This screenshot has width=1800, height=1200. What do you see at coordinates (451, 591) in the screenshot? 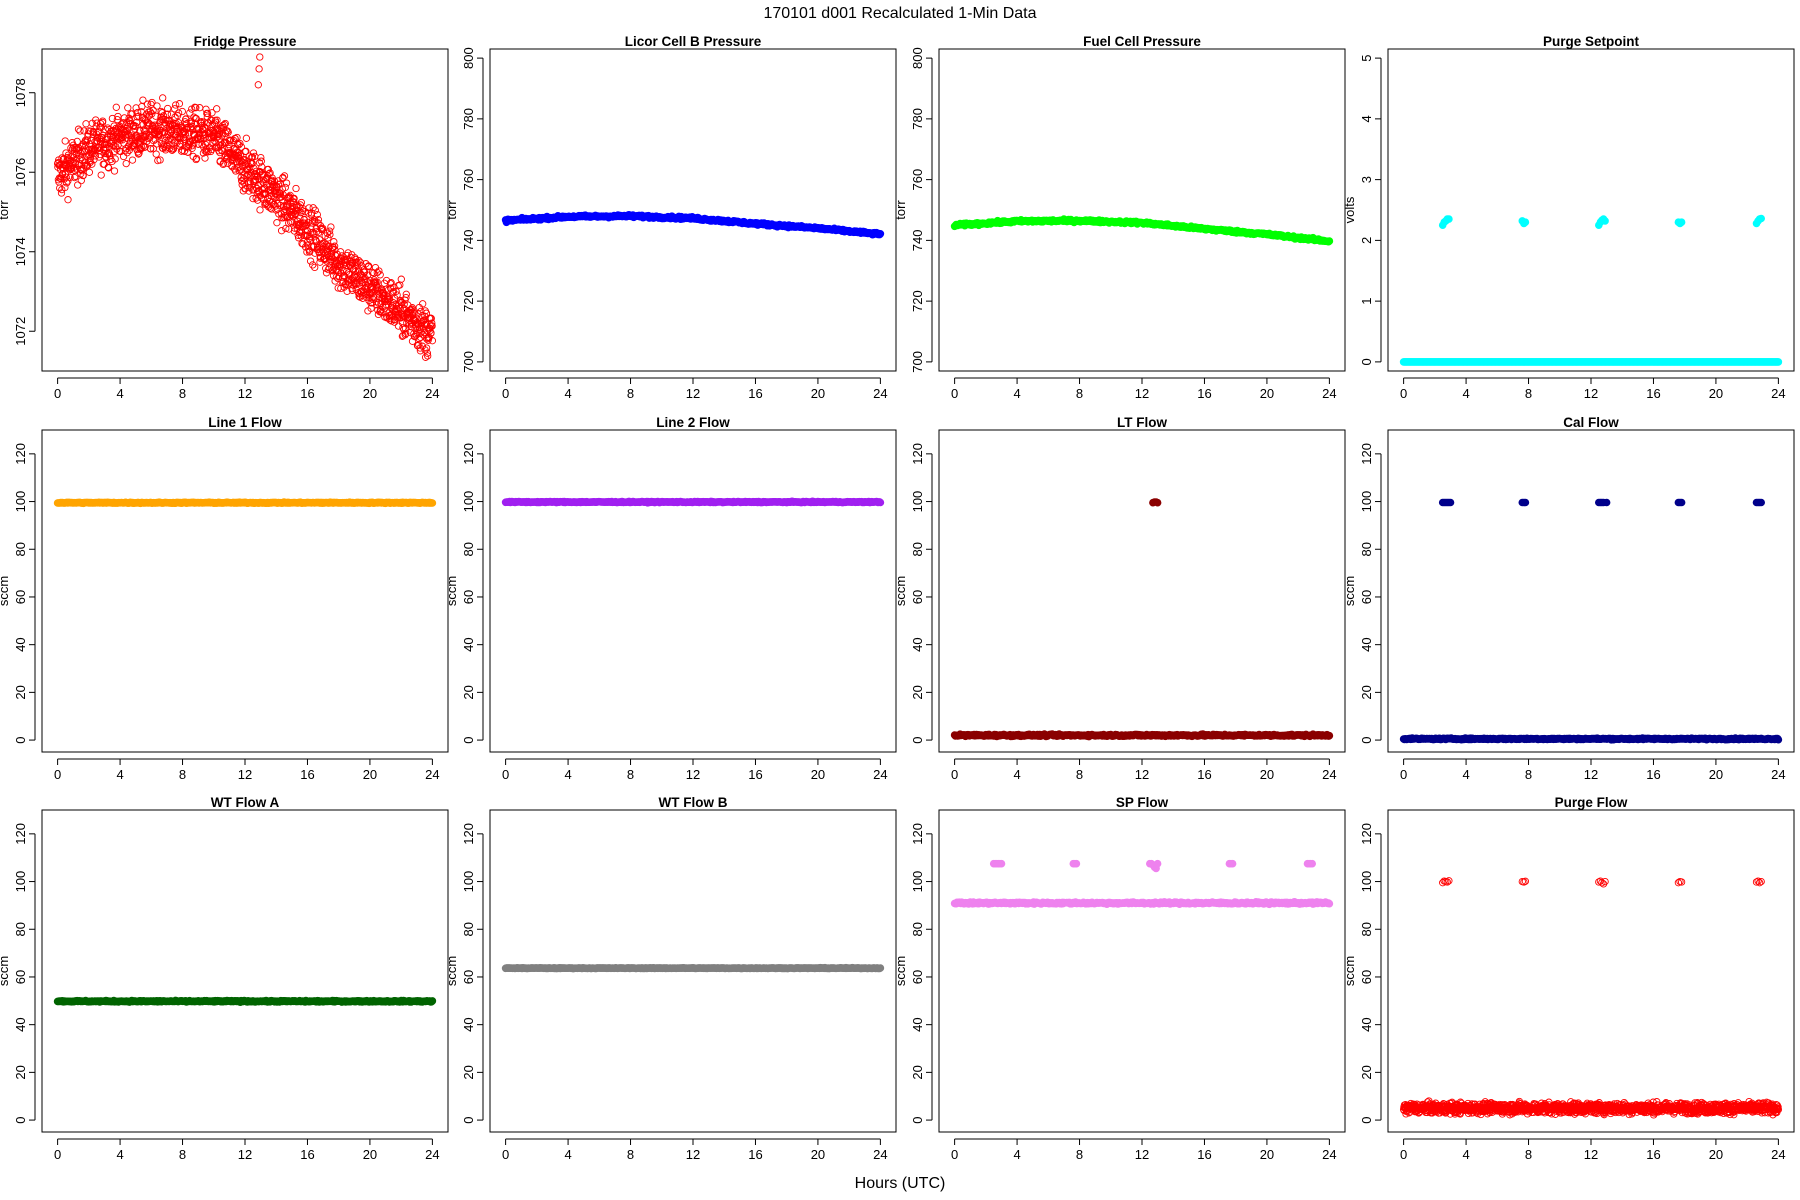
I see `y-axis-label: sccm` at bounding box center [451, 591].